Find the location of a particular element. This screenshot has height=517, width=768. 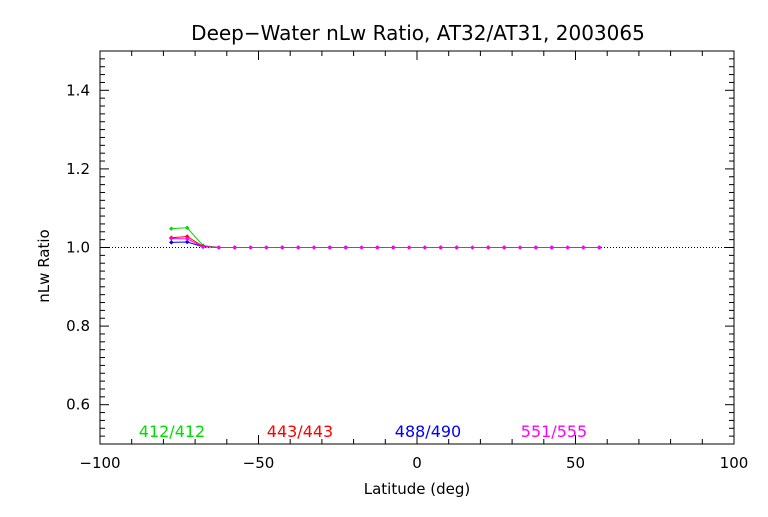

y-tick-label: 1.2 is located at coordinates (78, 169).